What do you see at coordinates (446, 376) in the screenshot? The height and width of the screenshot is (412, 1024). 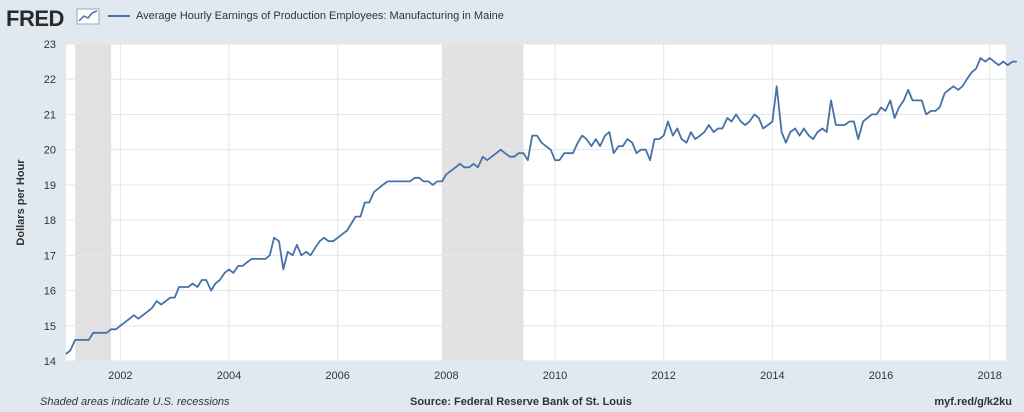 I see `x-tick-label-2008: 2008` at bounding box center [446, 376].